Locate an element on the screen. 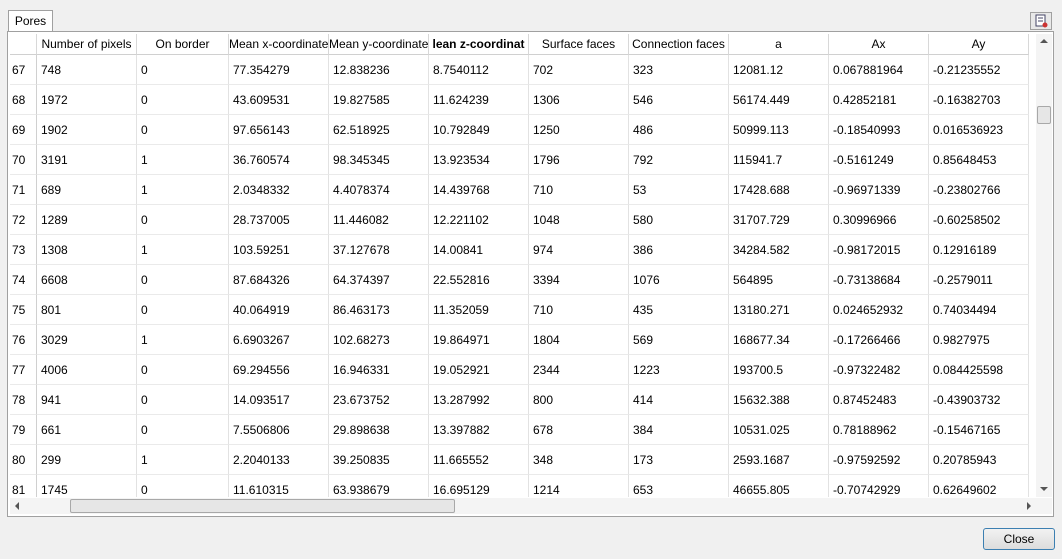 The image size is (1062, 559). tab: Pores is located at coordinates (30, 20).